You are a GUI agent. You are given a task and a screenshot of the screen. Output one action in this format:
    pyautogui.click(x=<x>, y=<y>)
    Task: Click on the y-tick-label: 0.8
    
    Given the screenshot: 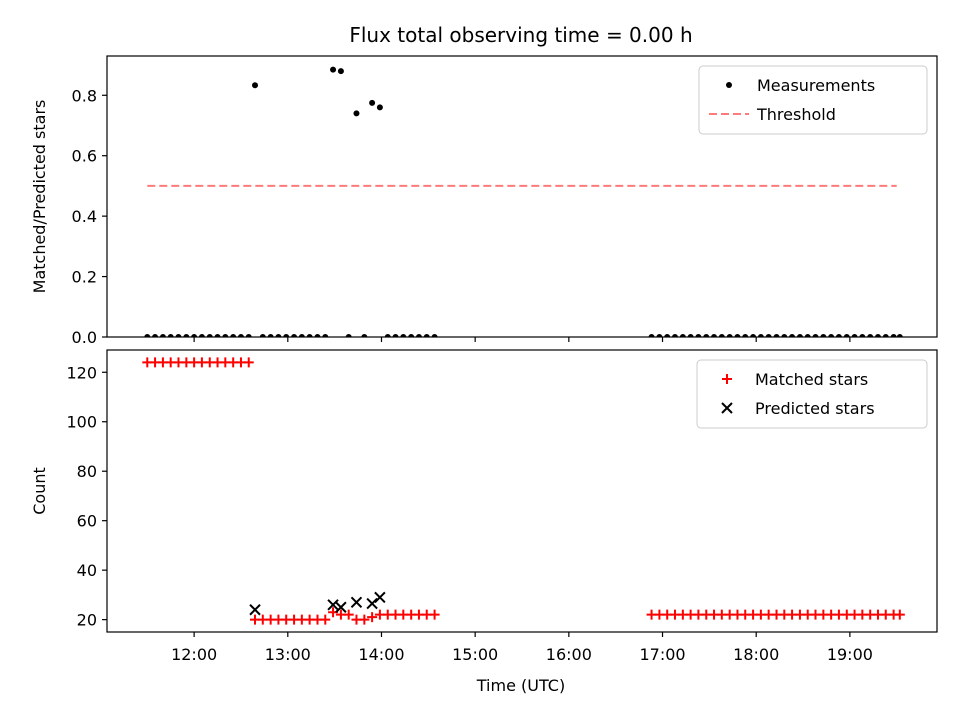 What is the action you would take?
    pyautogui.click(x=84, y=95)
    